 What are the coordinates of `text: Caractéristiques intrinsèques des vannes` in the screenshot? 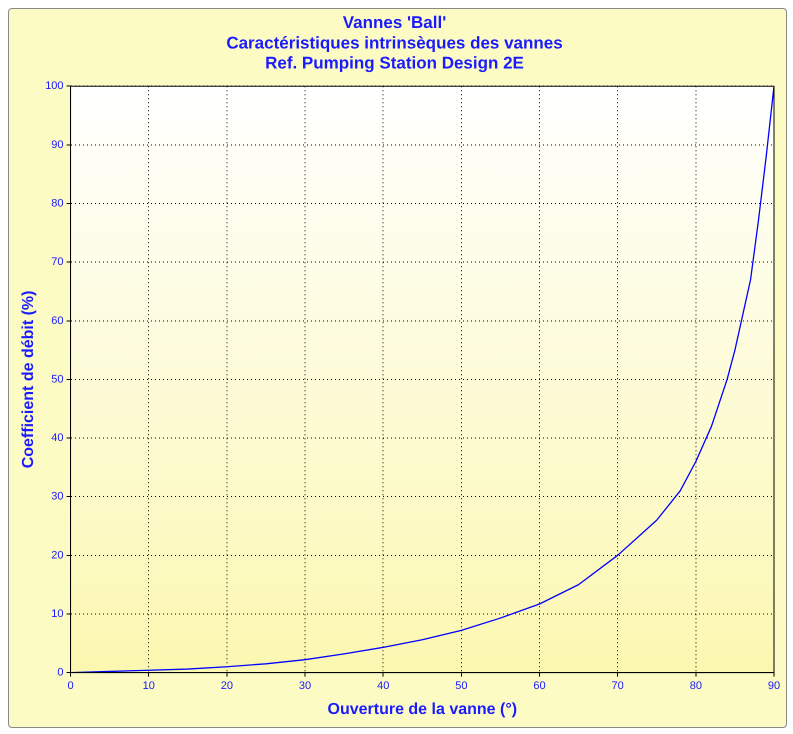 It's located at (394, 42).